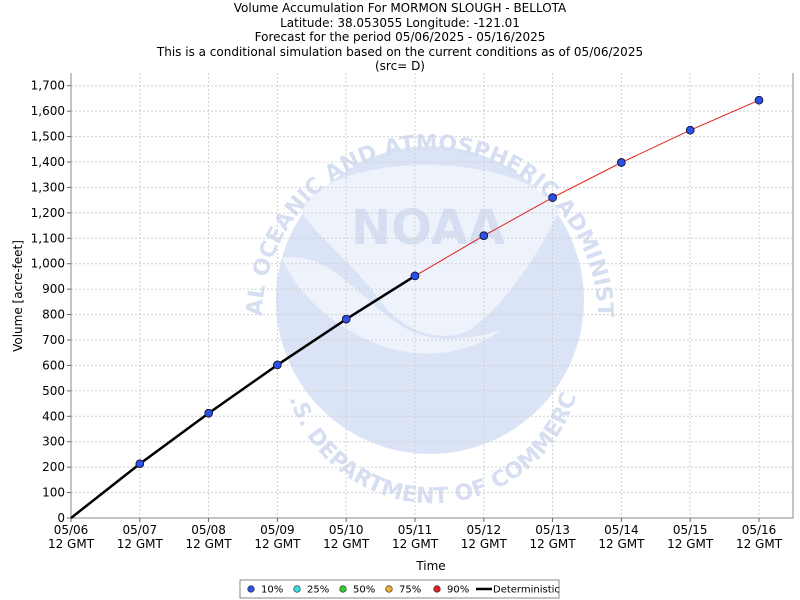  I want to click on y-tick-label: 400, so click(53, 416).